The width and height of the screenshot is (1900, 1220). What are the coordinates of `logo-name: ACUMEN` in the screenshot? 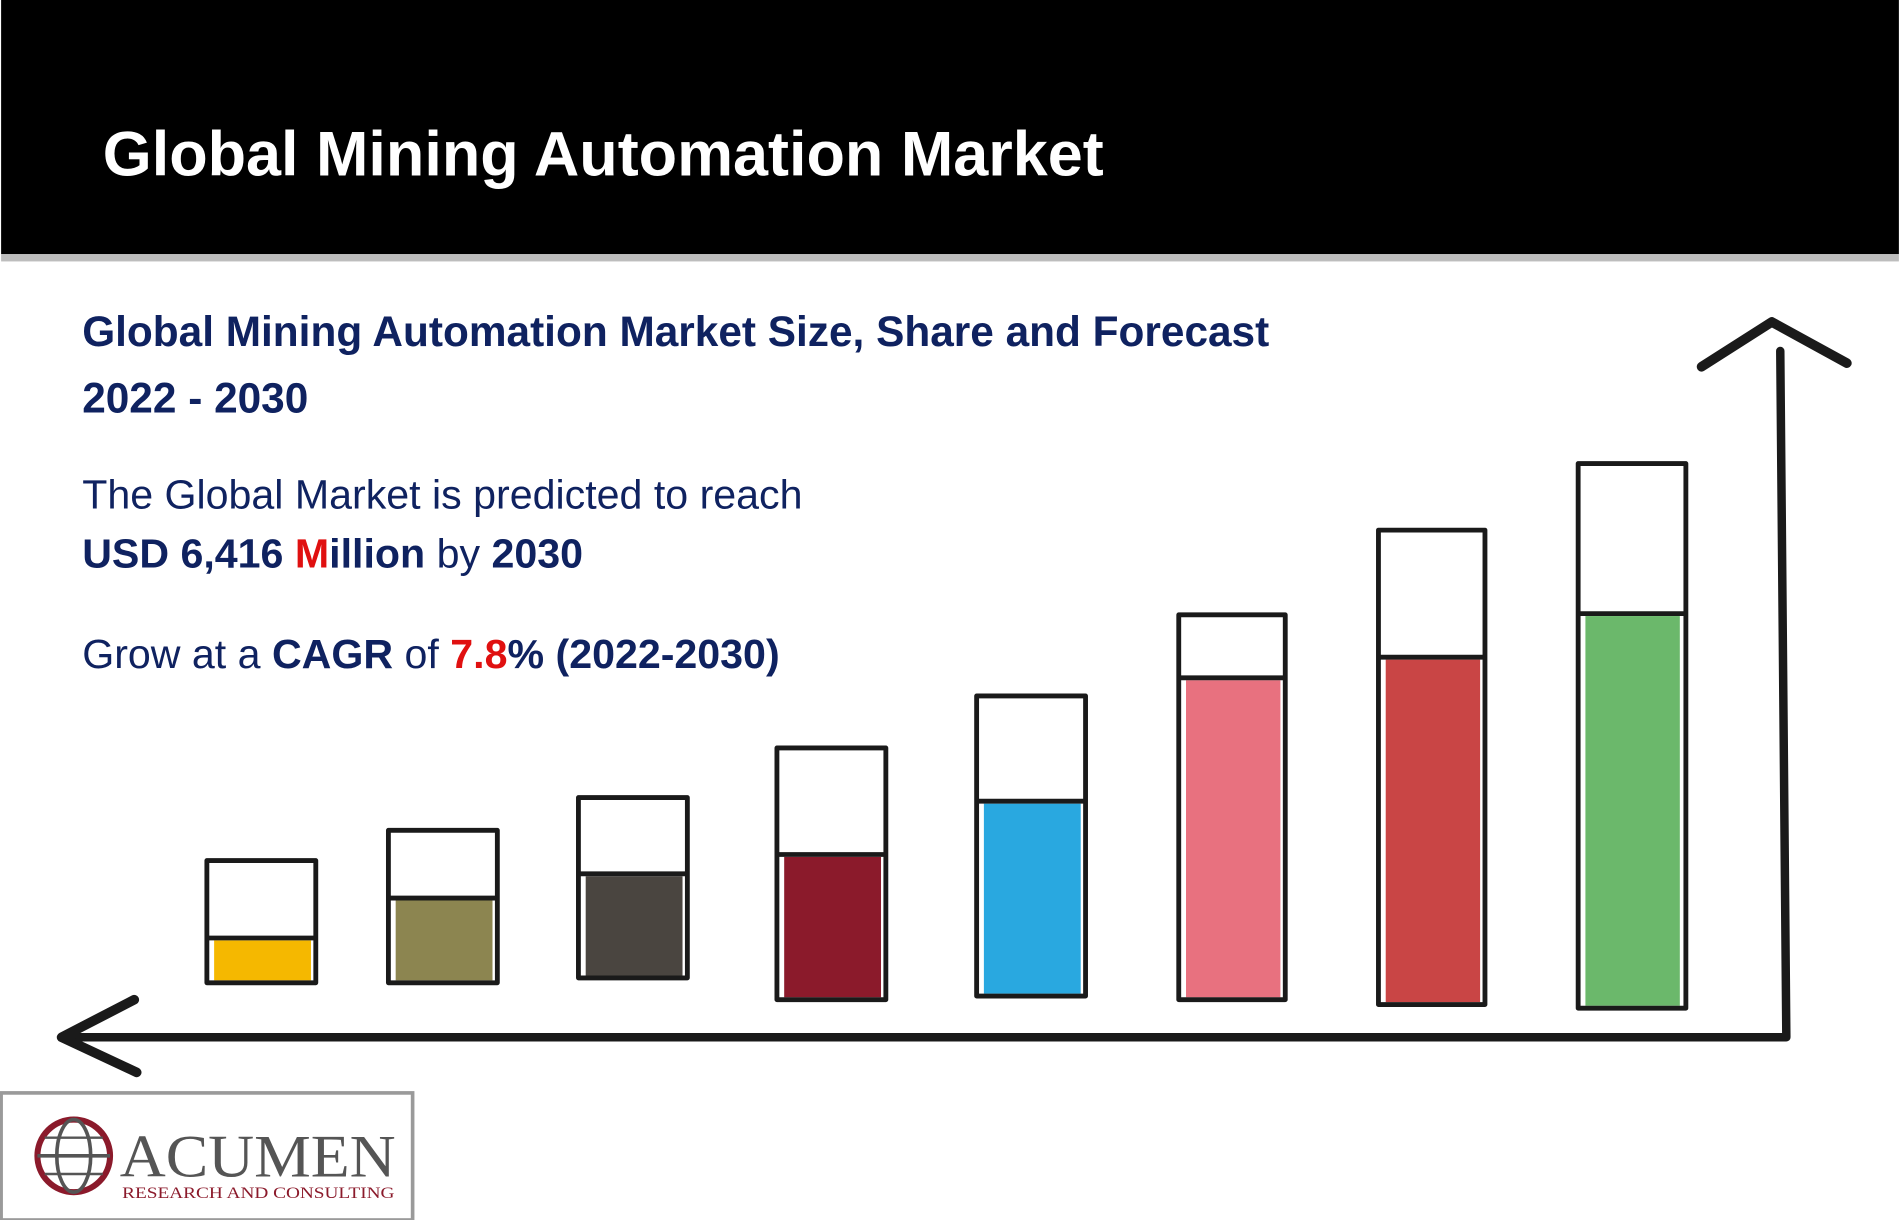 It's located at (258, 1156).